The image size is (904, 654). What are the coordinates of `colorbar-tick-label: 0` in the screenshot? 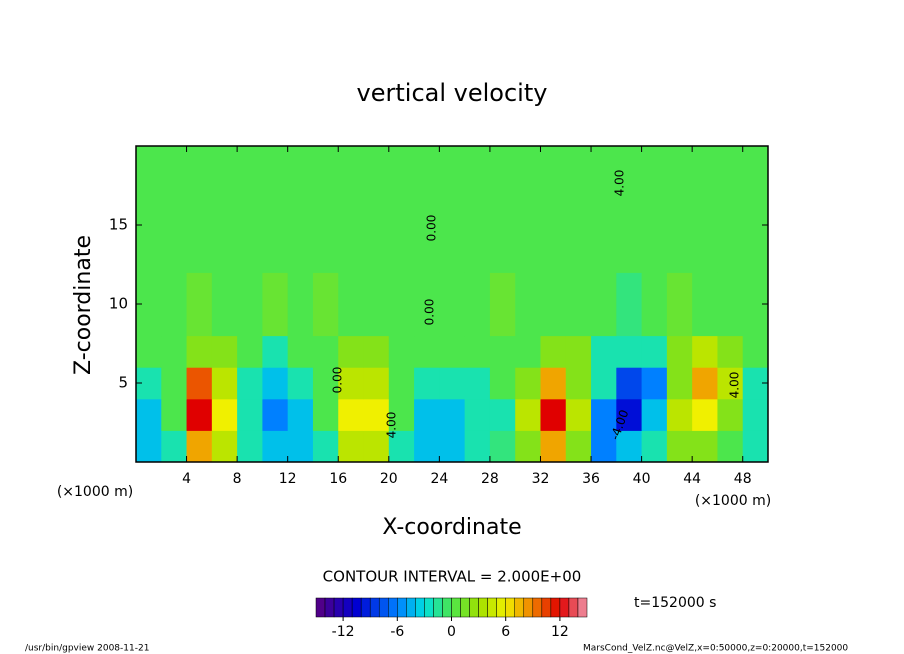 It's located at (451, 632).